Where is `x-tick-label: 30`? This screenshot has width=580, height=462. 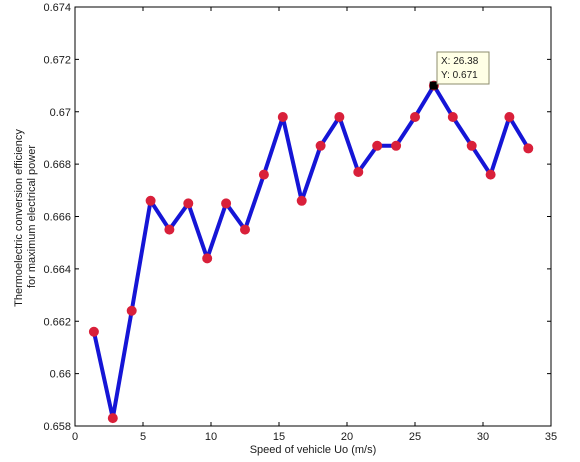 x-tick-label: 30 is located at coordinates (483, 437).